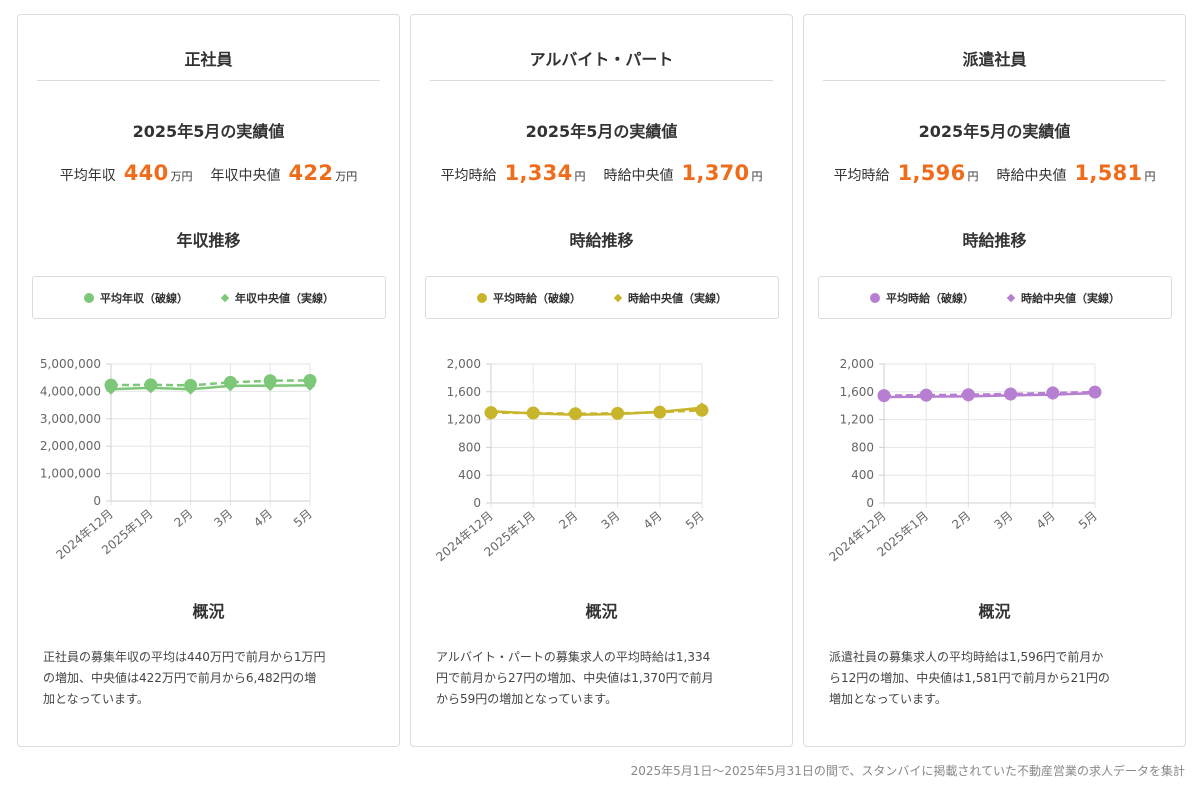  What do you see at coordinates (184, 657) in the screenshot?
I see `summary-line: 正社員の募集年収の平均は440万円で前月から1万円` at bounding box center [184, 657].